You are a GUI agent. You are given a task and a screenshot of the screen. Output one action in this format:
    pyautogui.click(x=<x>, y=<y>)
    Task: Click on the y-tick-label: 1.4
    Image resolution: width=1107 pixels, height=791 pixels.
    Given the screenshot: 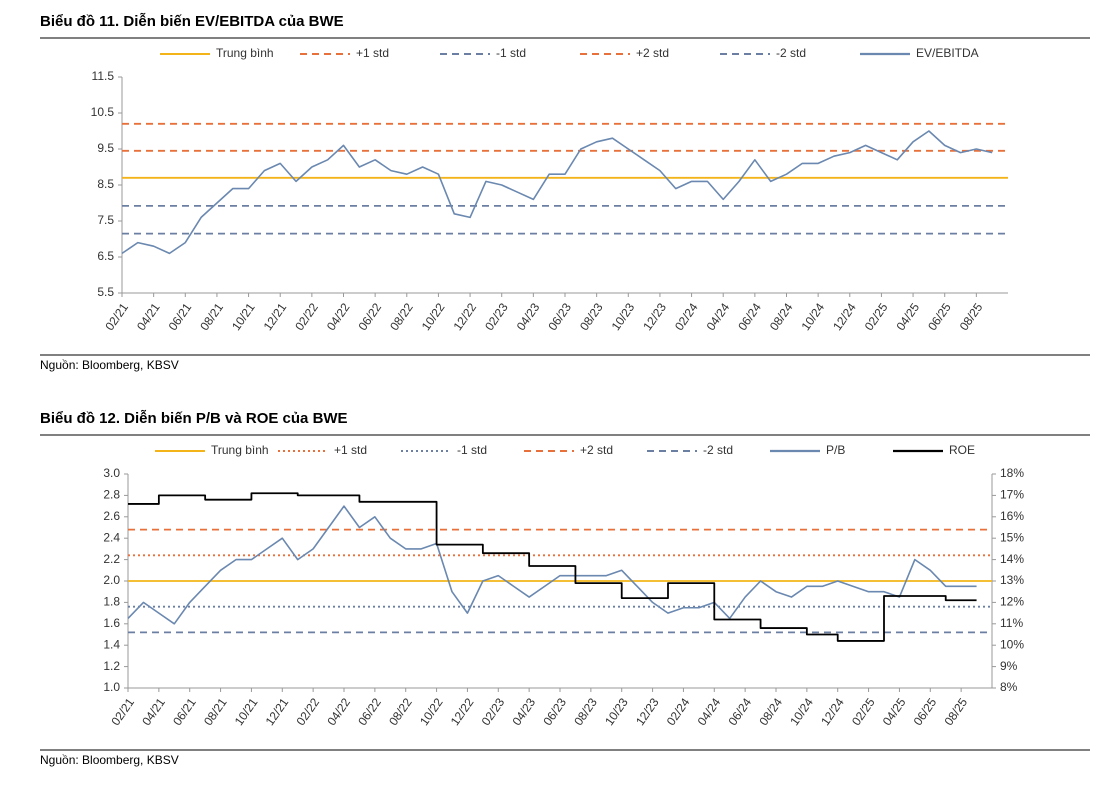 What is the action you would take?
    pyautogui.click(x=111, y=644)
    